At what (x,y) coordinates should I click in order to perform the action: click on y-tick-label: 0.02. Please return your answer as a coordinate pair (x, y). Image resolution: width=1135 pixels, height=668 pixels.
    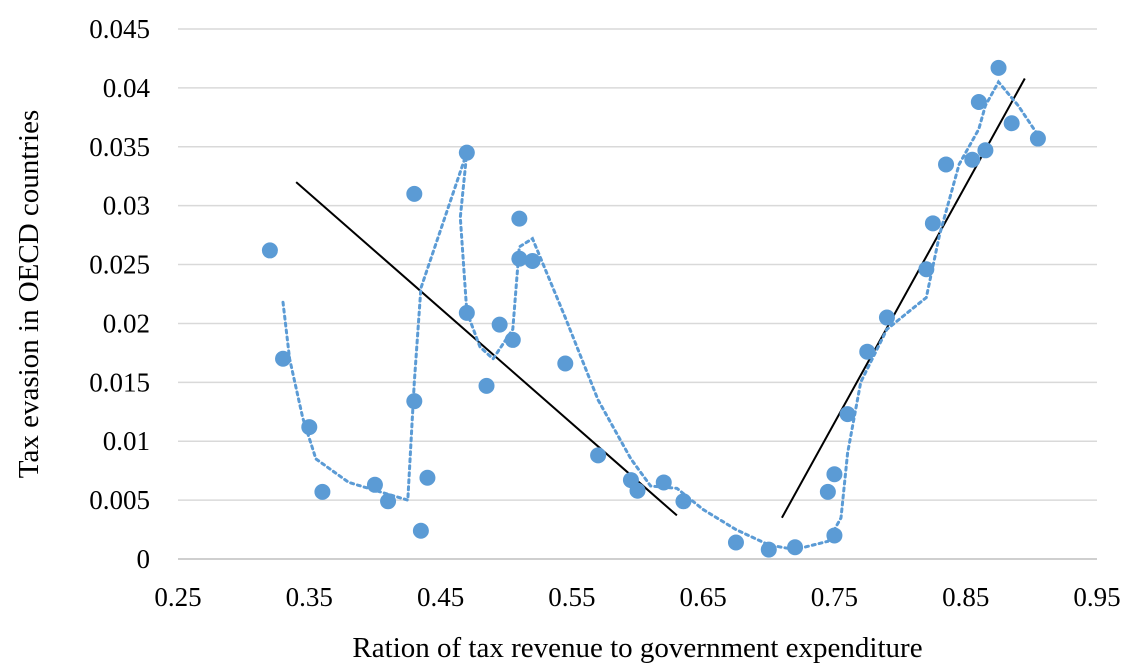
    Looking at the image, I should click on (126, 323).